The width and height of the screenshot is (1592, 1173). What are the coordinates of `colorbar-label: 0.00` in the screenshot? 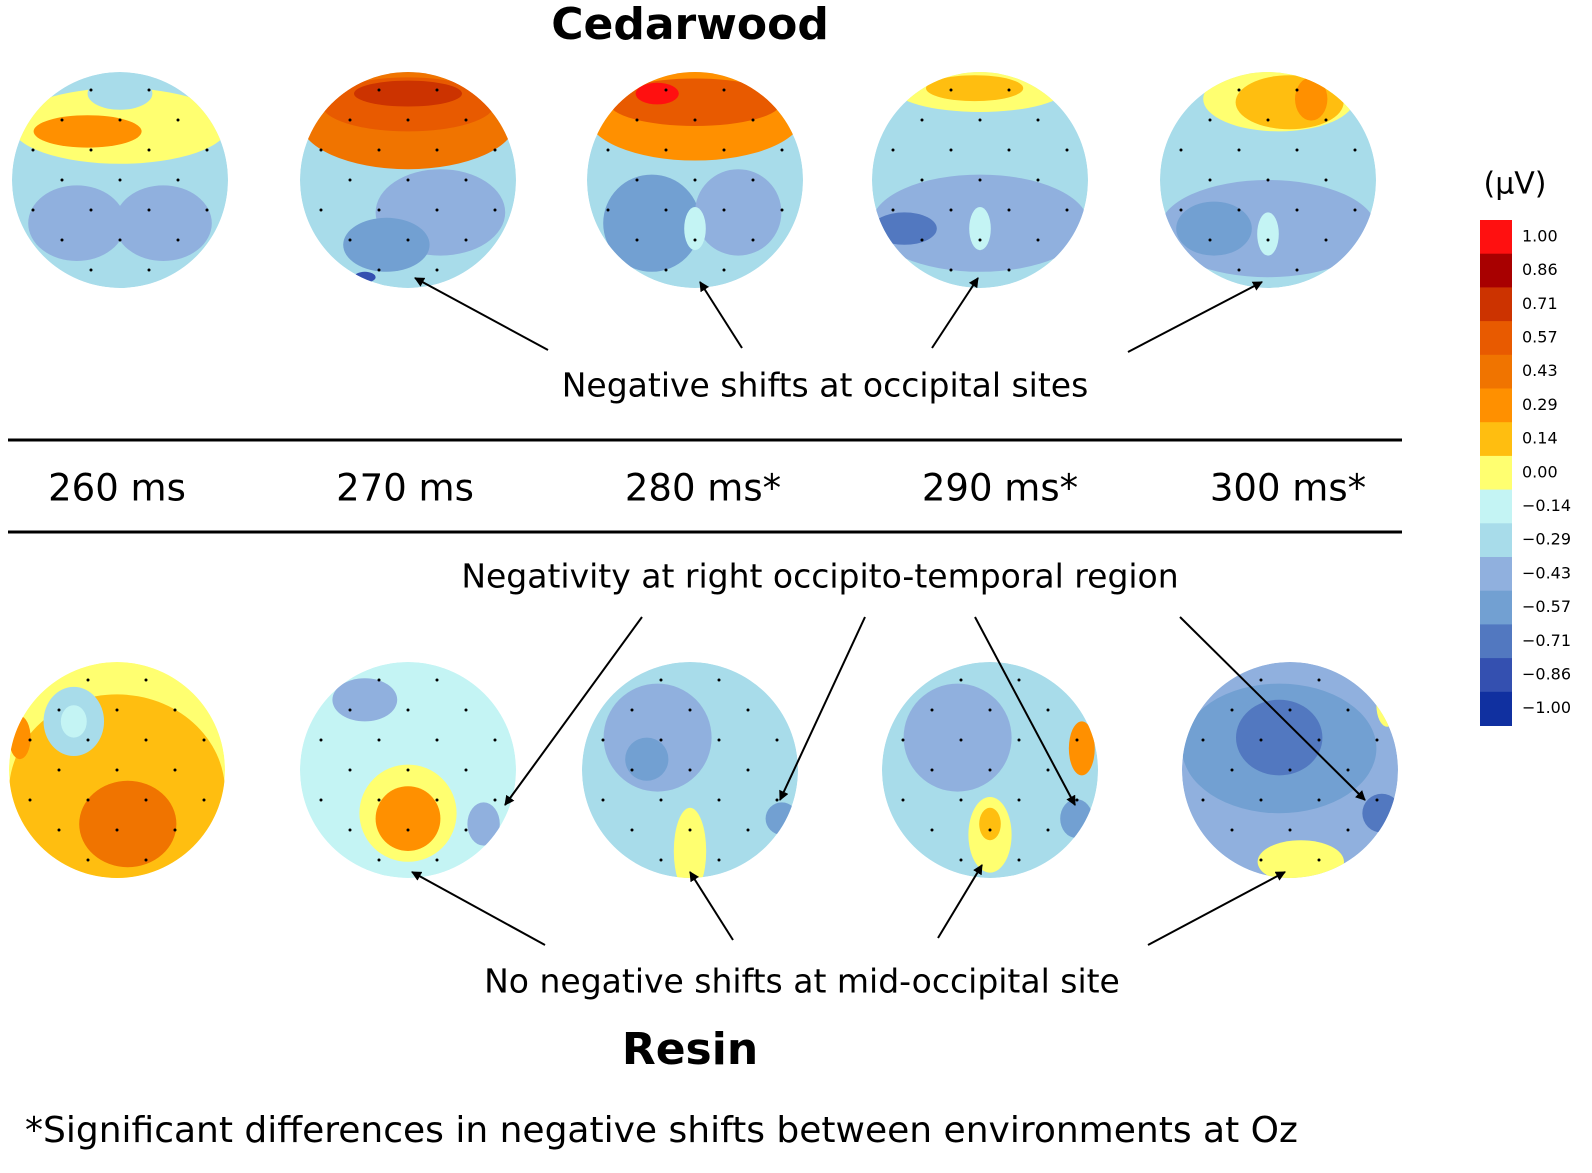 It's located at (1540, 471).